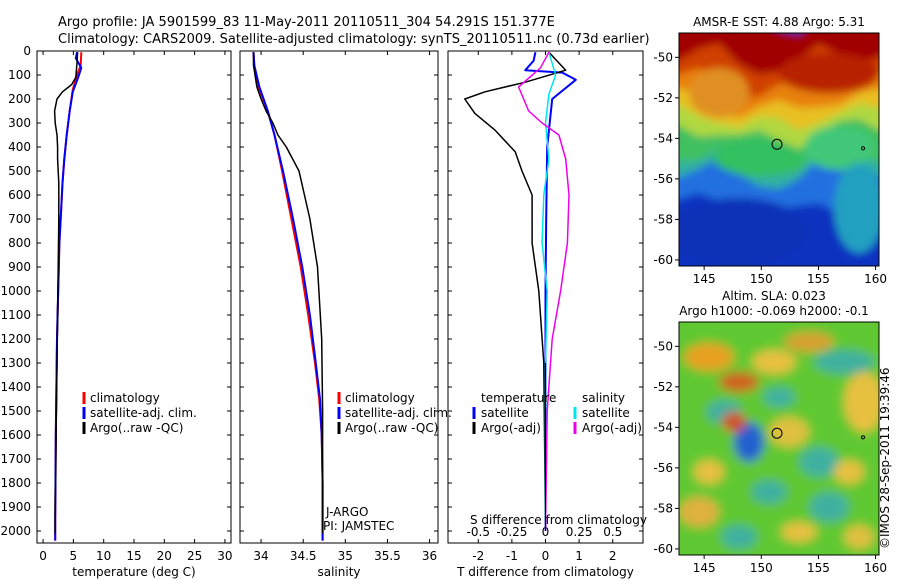 This screenshot has height=580, width=900. What do you see at coordinates (345, 556) in the screenshot?
I see `x-tick-label: 35` at bounding box center [345, 556].